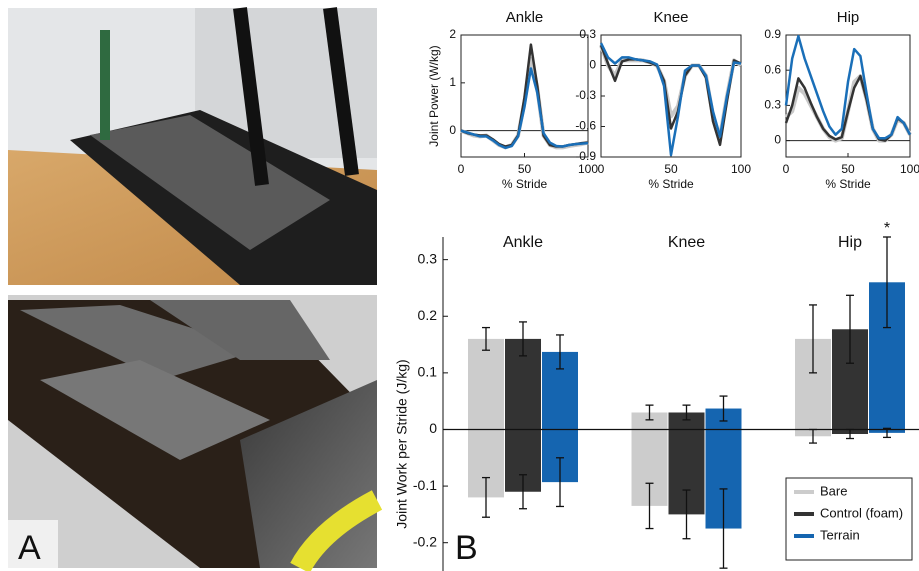  What do you see at coordinates (466, 548) in the screenshot?
I see `panel-label: B` at bounding box center [466, 548].